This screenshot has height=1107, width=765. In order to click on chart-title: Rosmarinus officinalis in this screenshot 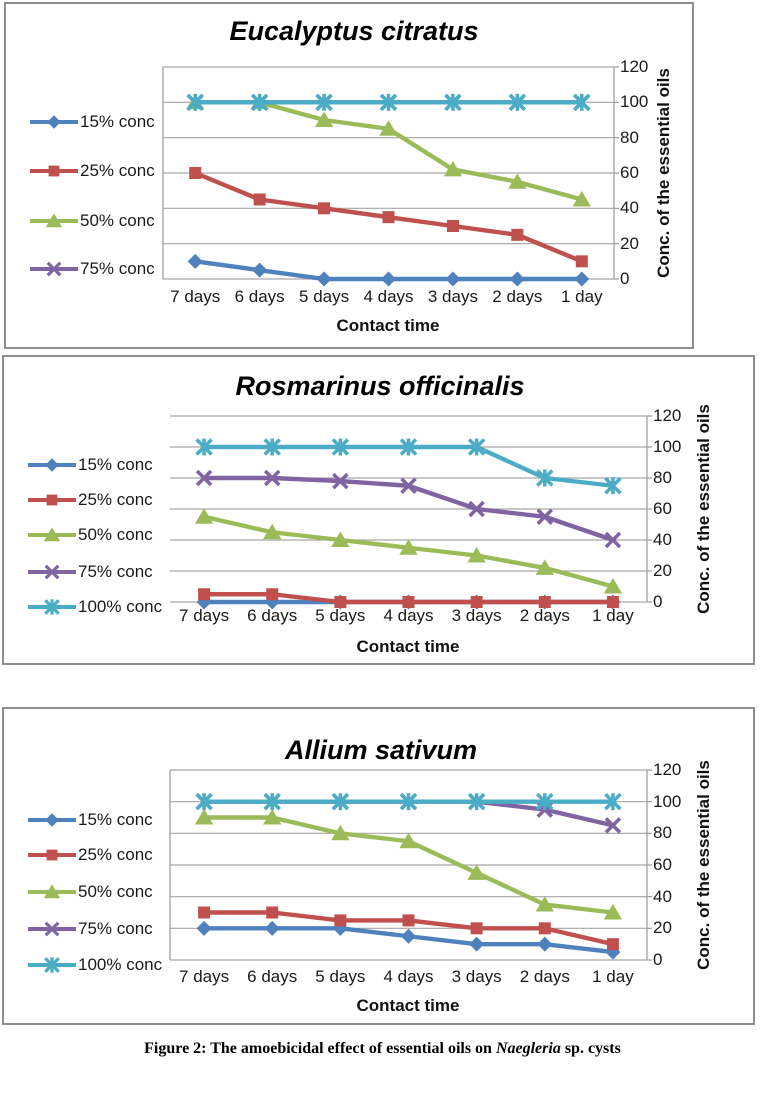, I will do `click(380, 386)`.